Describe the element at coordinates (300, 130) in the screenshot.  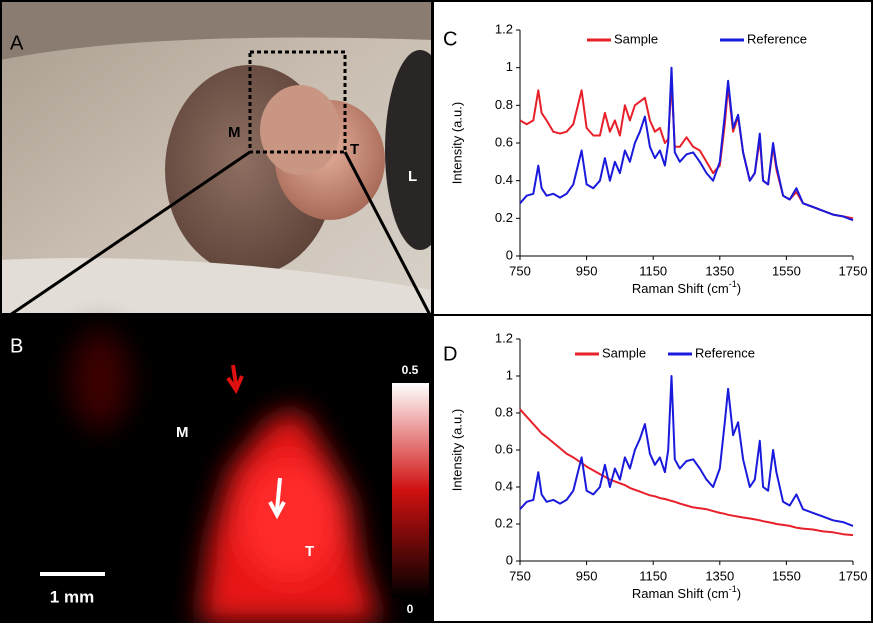
I see `photo-tumor` at that location.